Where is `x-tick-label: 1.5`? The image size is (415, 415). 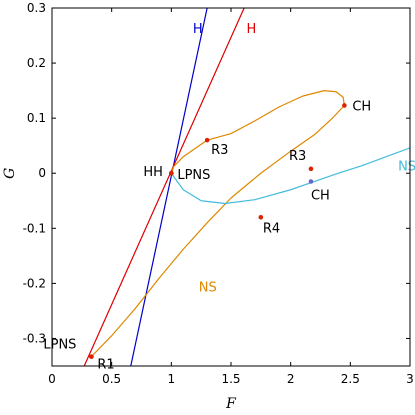
x-tick-label: 1.5 is located at coordinates (230, 379).